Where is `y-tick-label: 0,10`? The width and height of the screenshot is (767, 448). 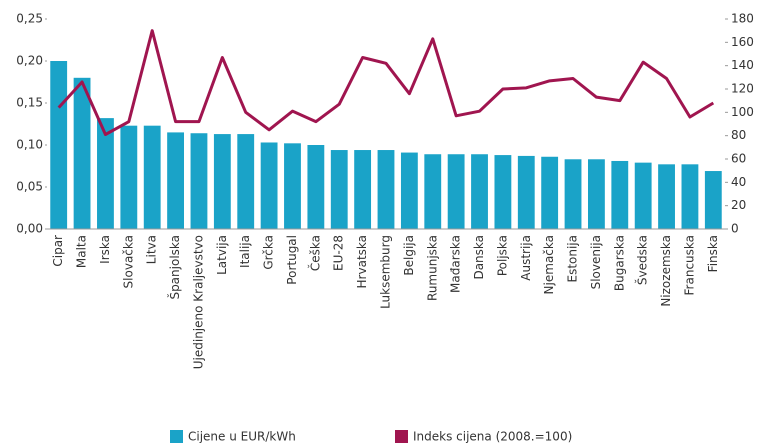 y-tick-label: 0,10 is located at coordinates (29, 145).